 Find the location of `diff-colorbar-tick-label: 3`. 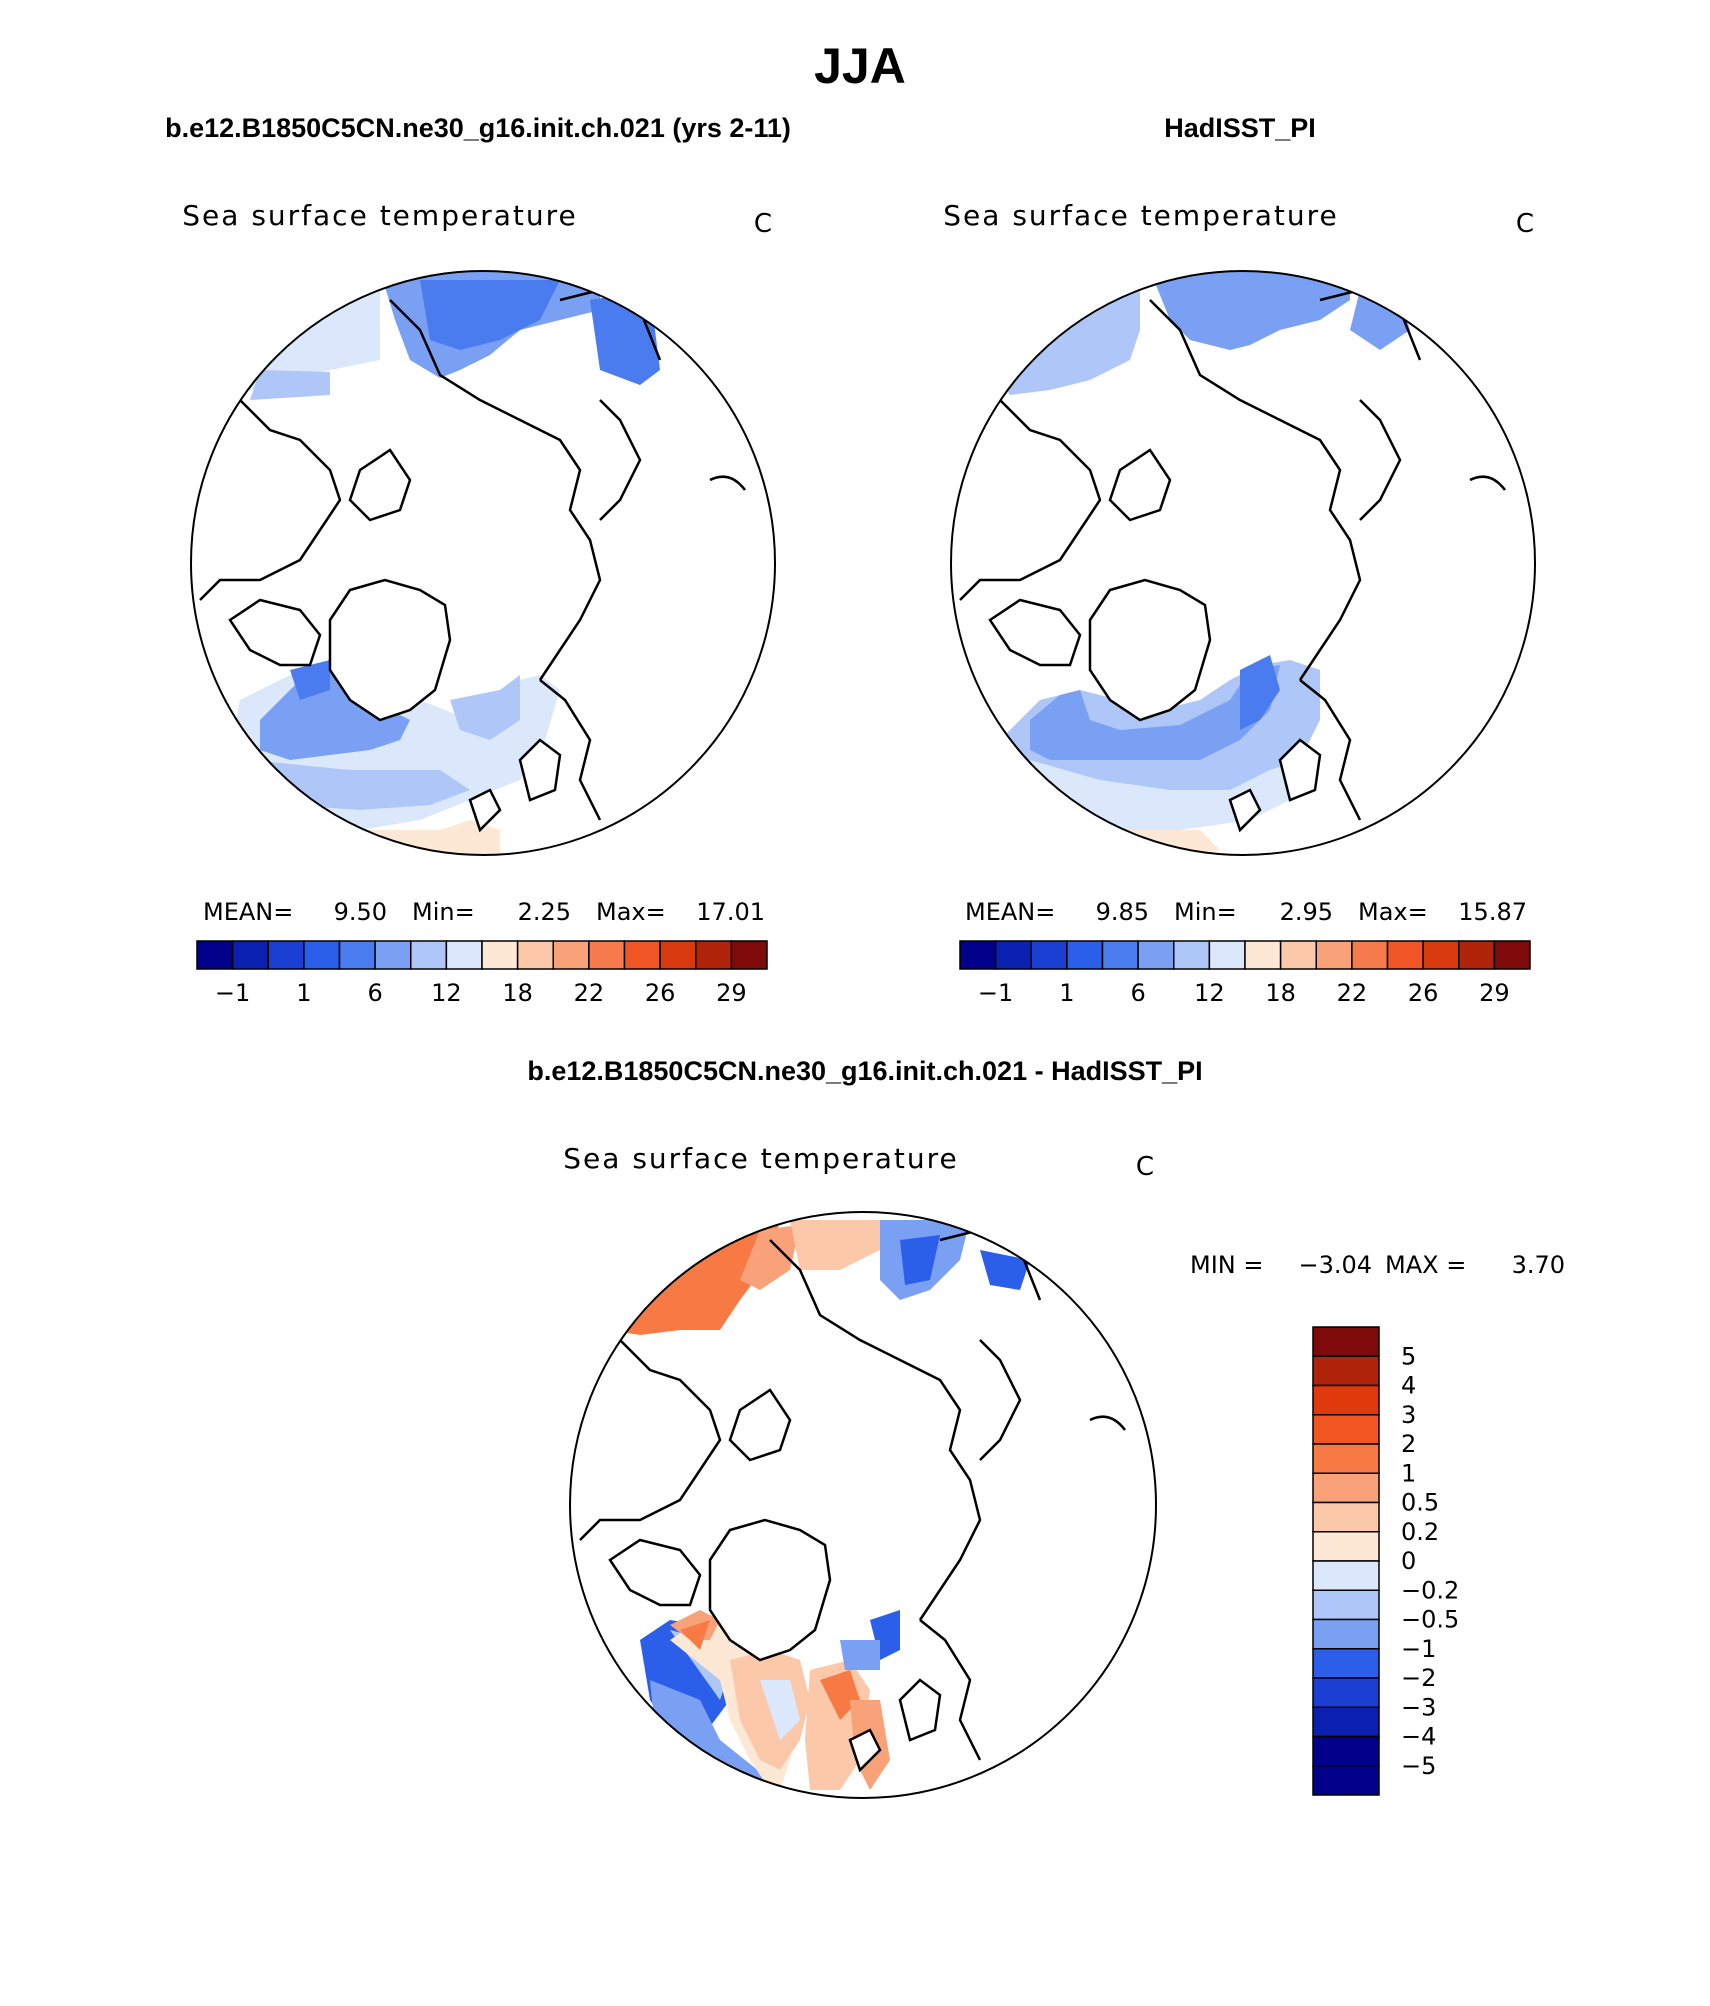

diff-colorbar-tick-label: 3 is located at coordinates (1408, 1415).